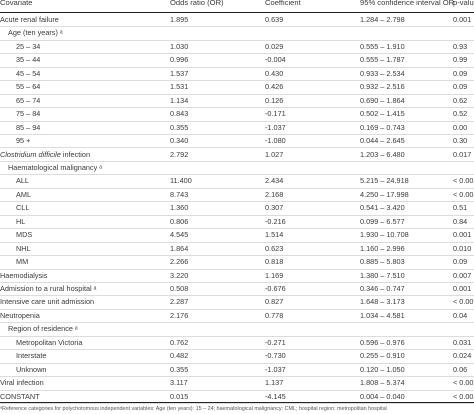 The height and width of the screenshot is (414, 474). I want to click on cell-odds-ratio: 2.176, so click(179, 315).